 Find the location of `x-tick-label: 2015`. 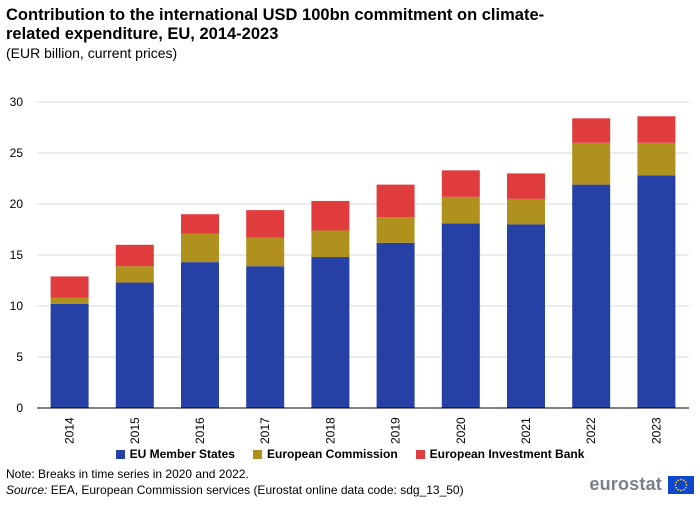

x-tick-label: 2015 is located at coordinates (135, 430).